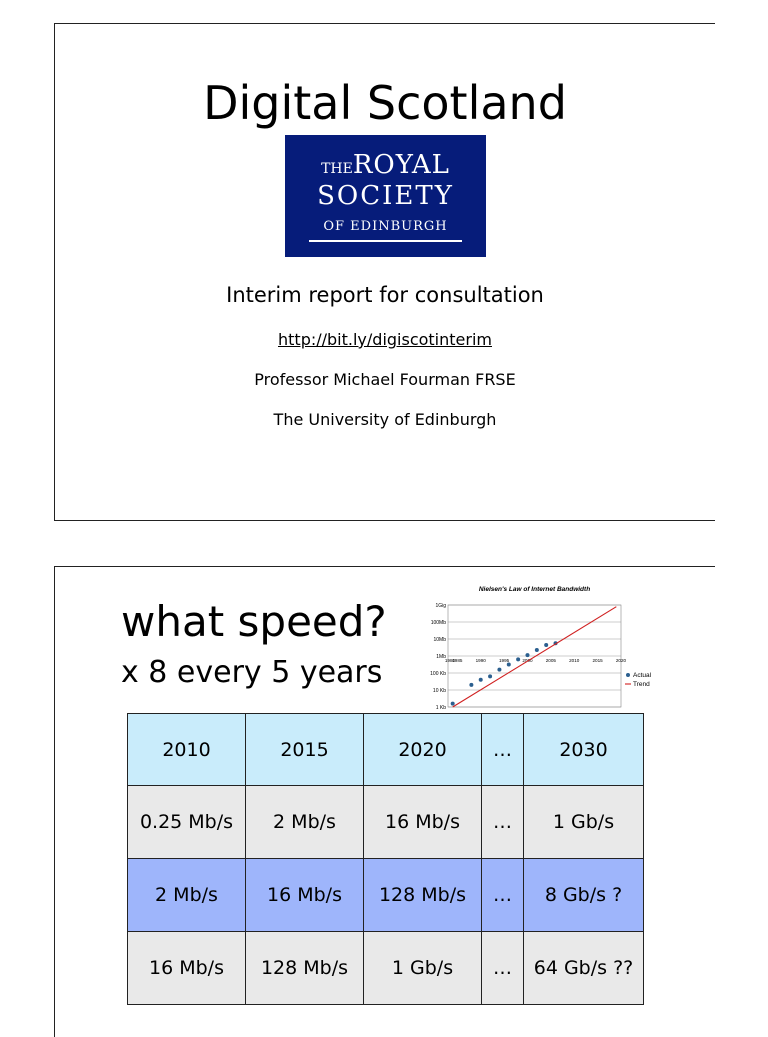  What do you see at coordinates (401, 165) in the screenshot?
I see `logo-royal: ROYAL` at bounding box center [401, 165].